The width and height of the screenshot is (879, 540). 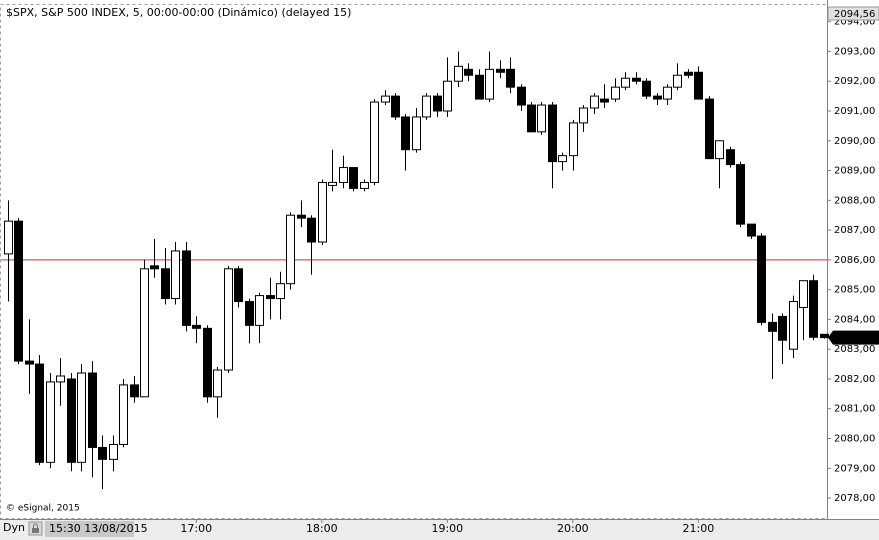 I want to click on last-price-label: 2083,39, so click(x=855, y=338).